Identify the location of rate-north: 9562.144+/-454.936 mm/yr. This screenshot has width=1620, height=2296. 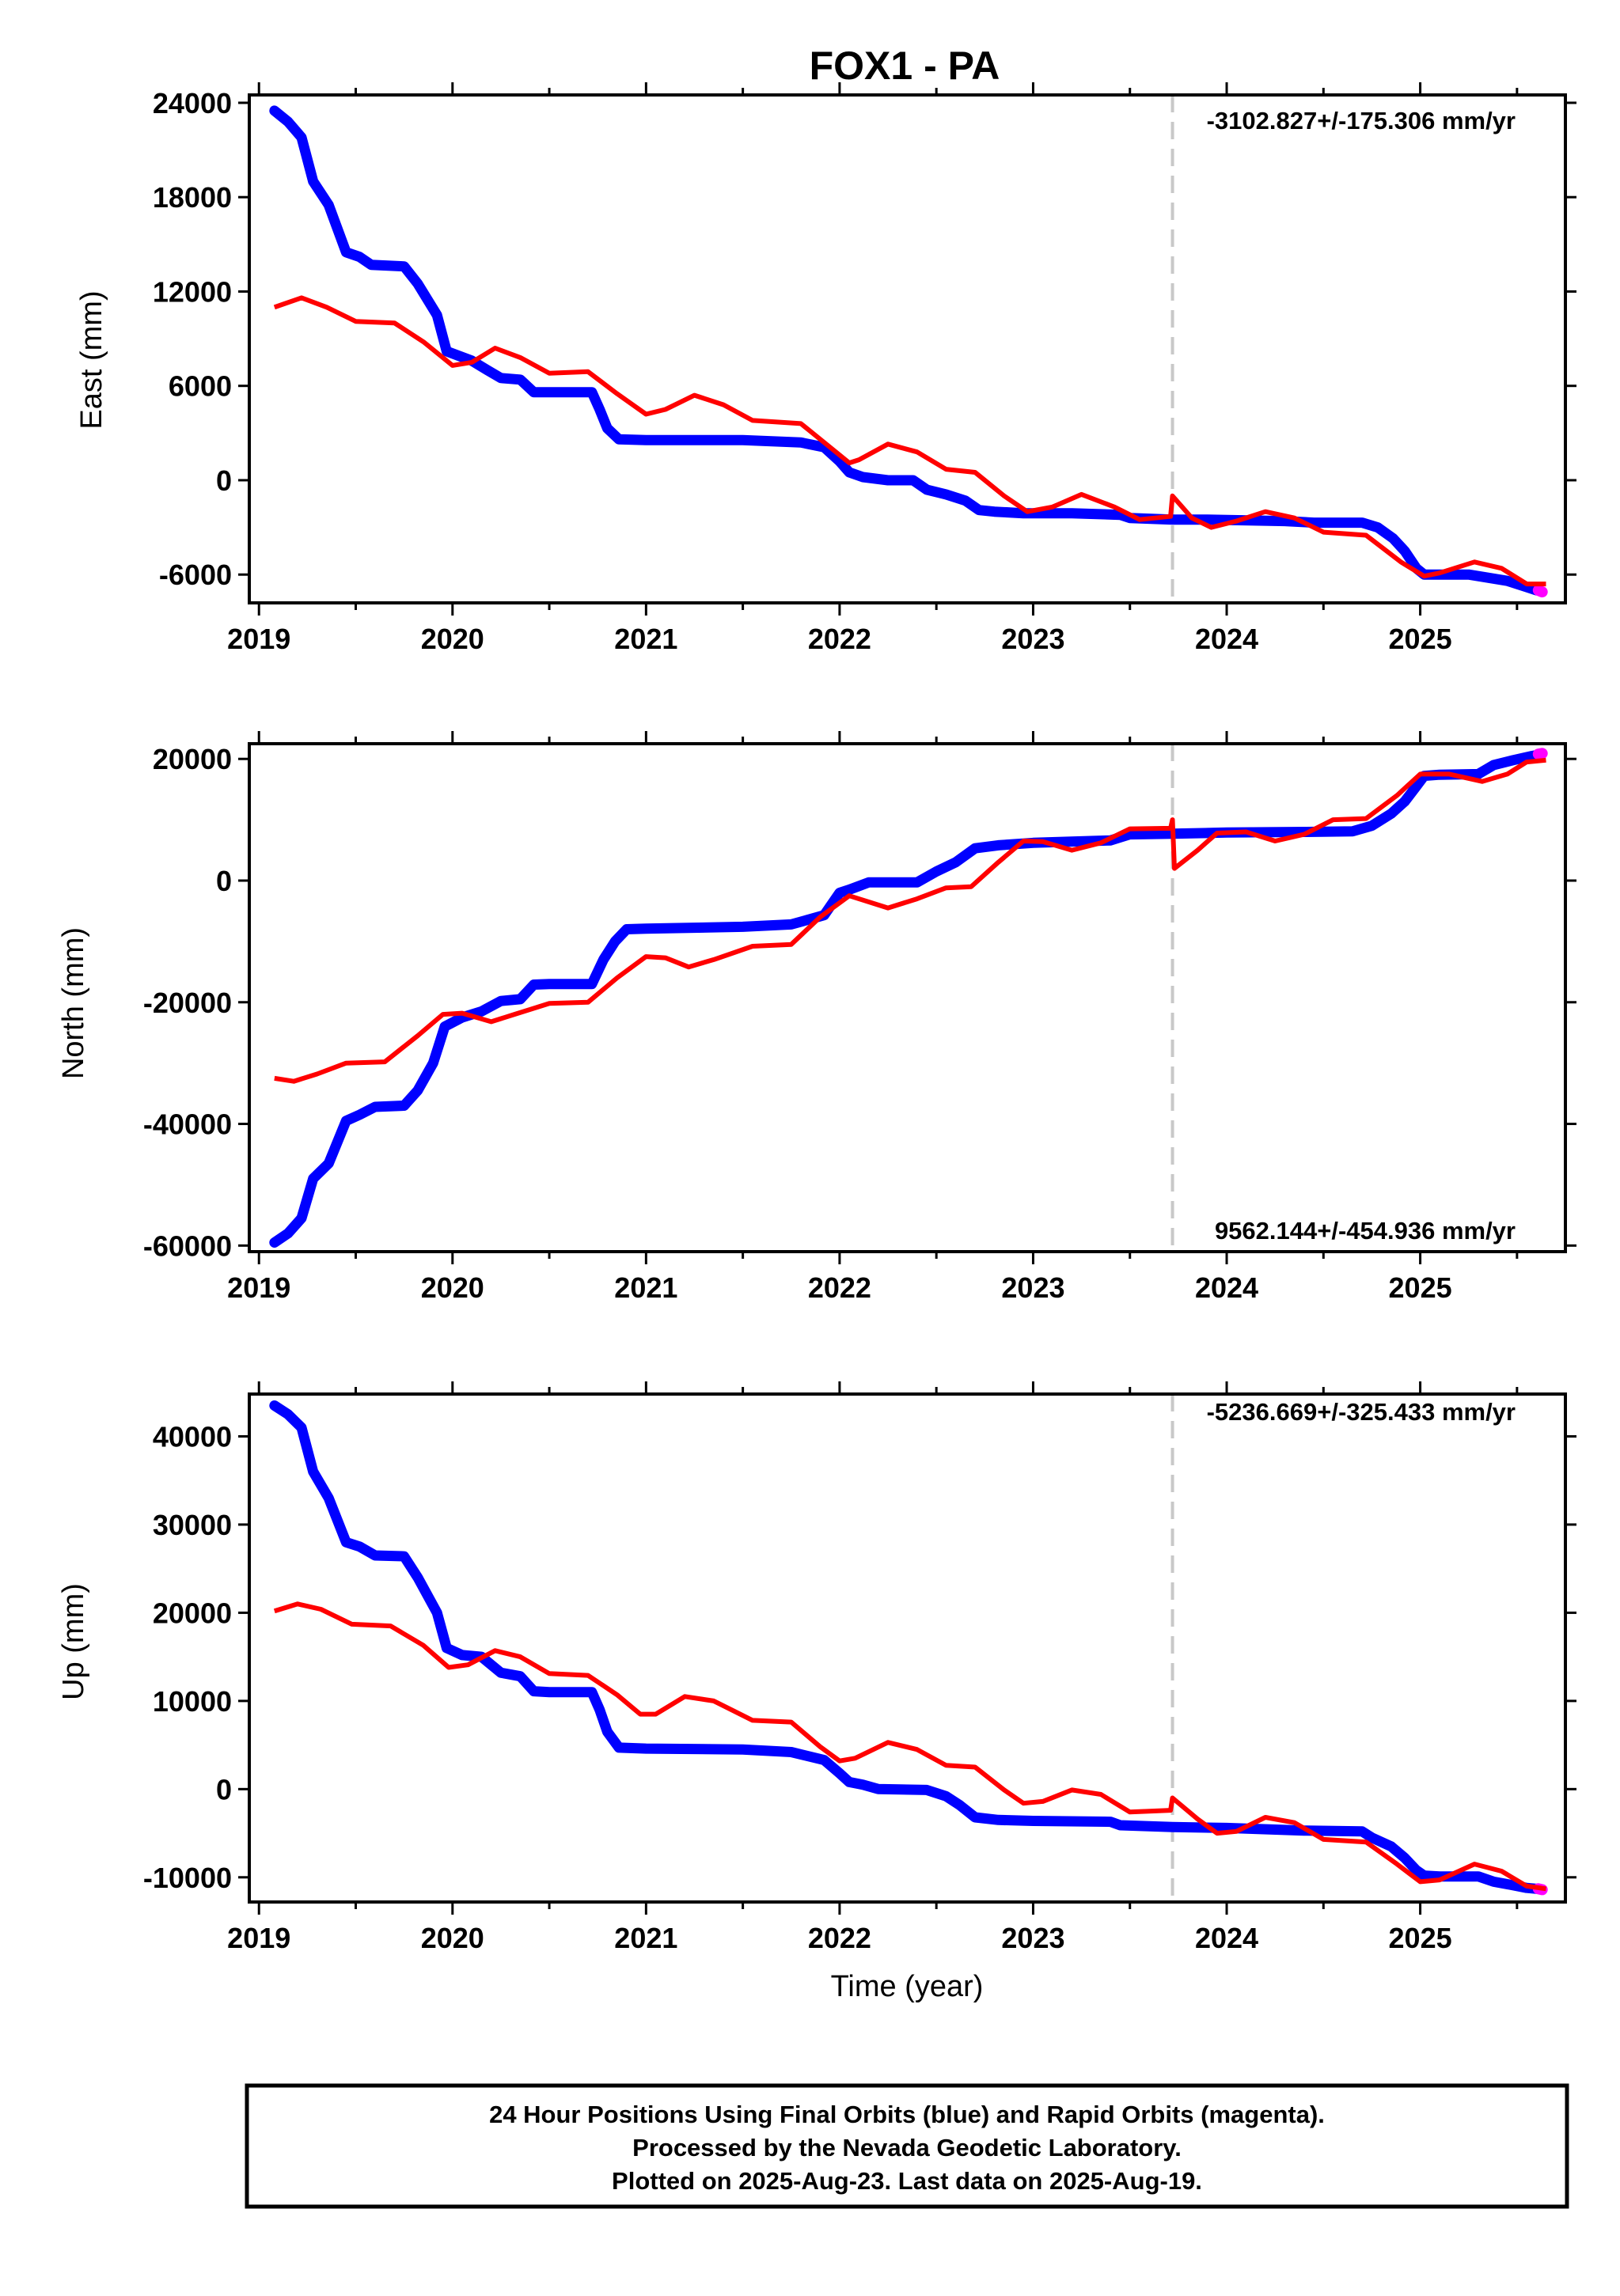
(1365, 1231).